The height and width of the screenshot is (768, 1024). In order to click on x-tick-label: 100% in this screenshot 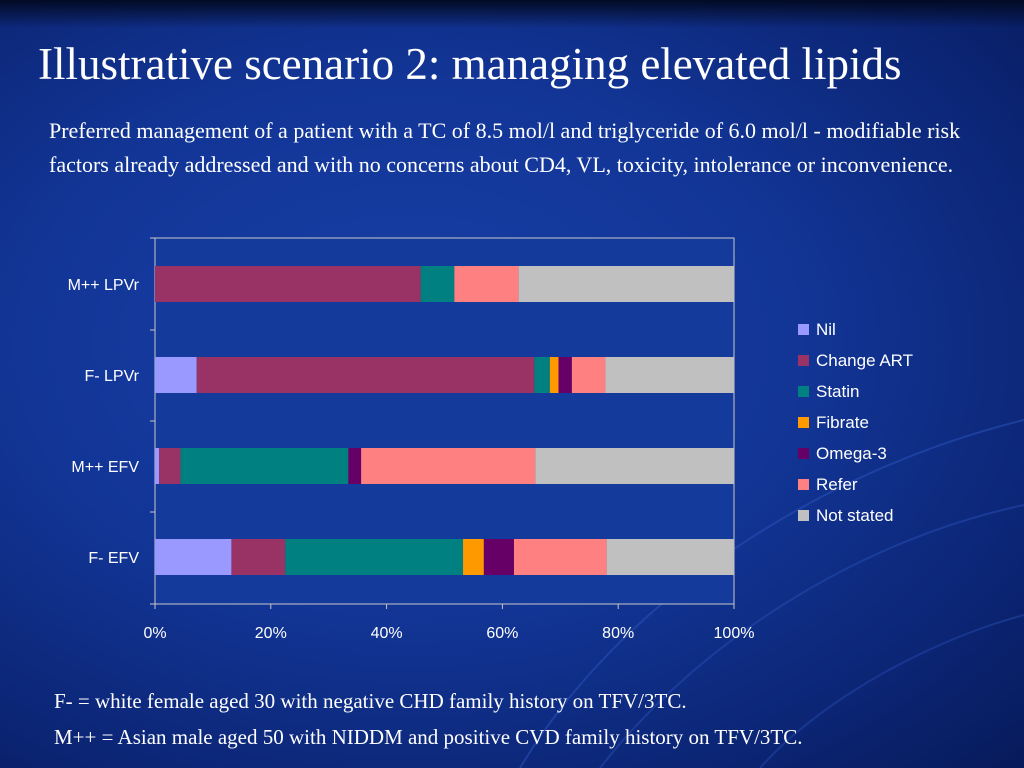, I will do `click(734, 633)`.